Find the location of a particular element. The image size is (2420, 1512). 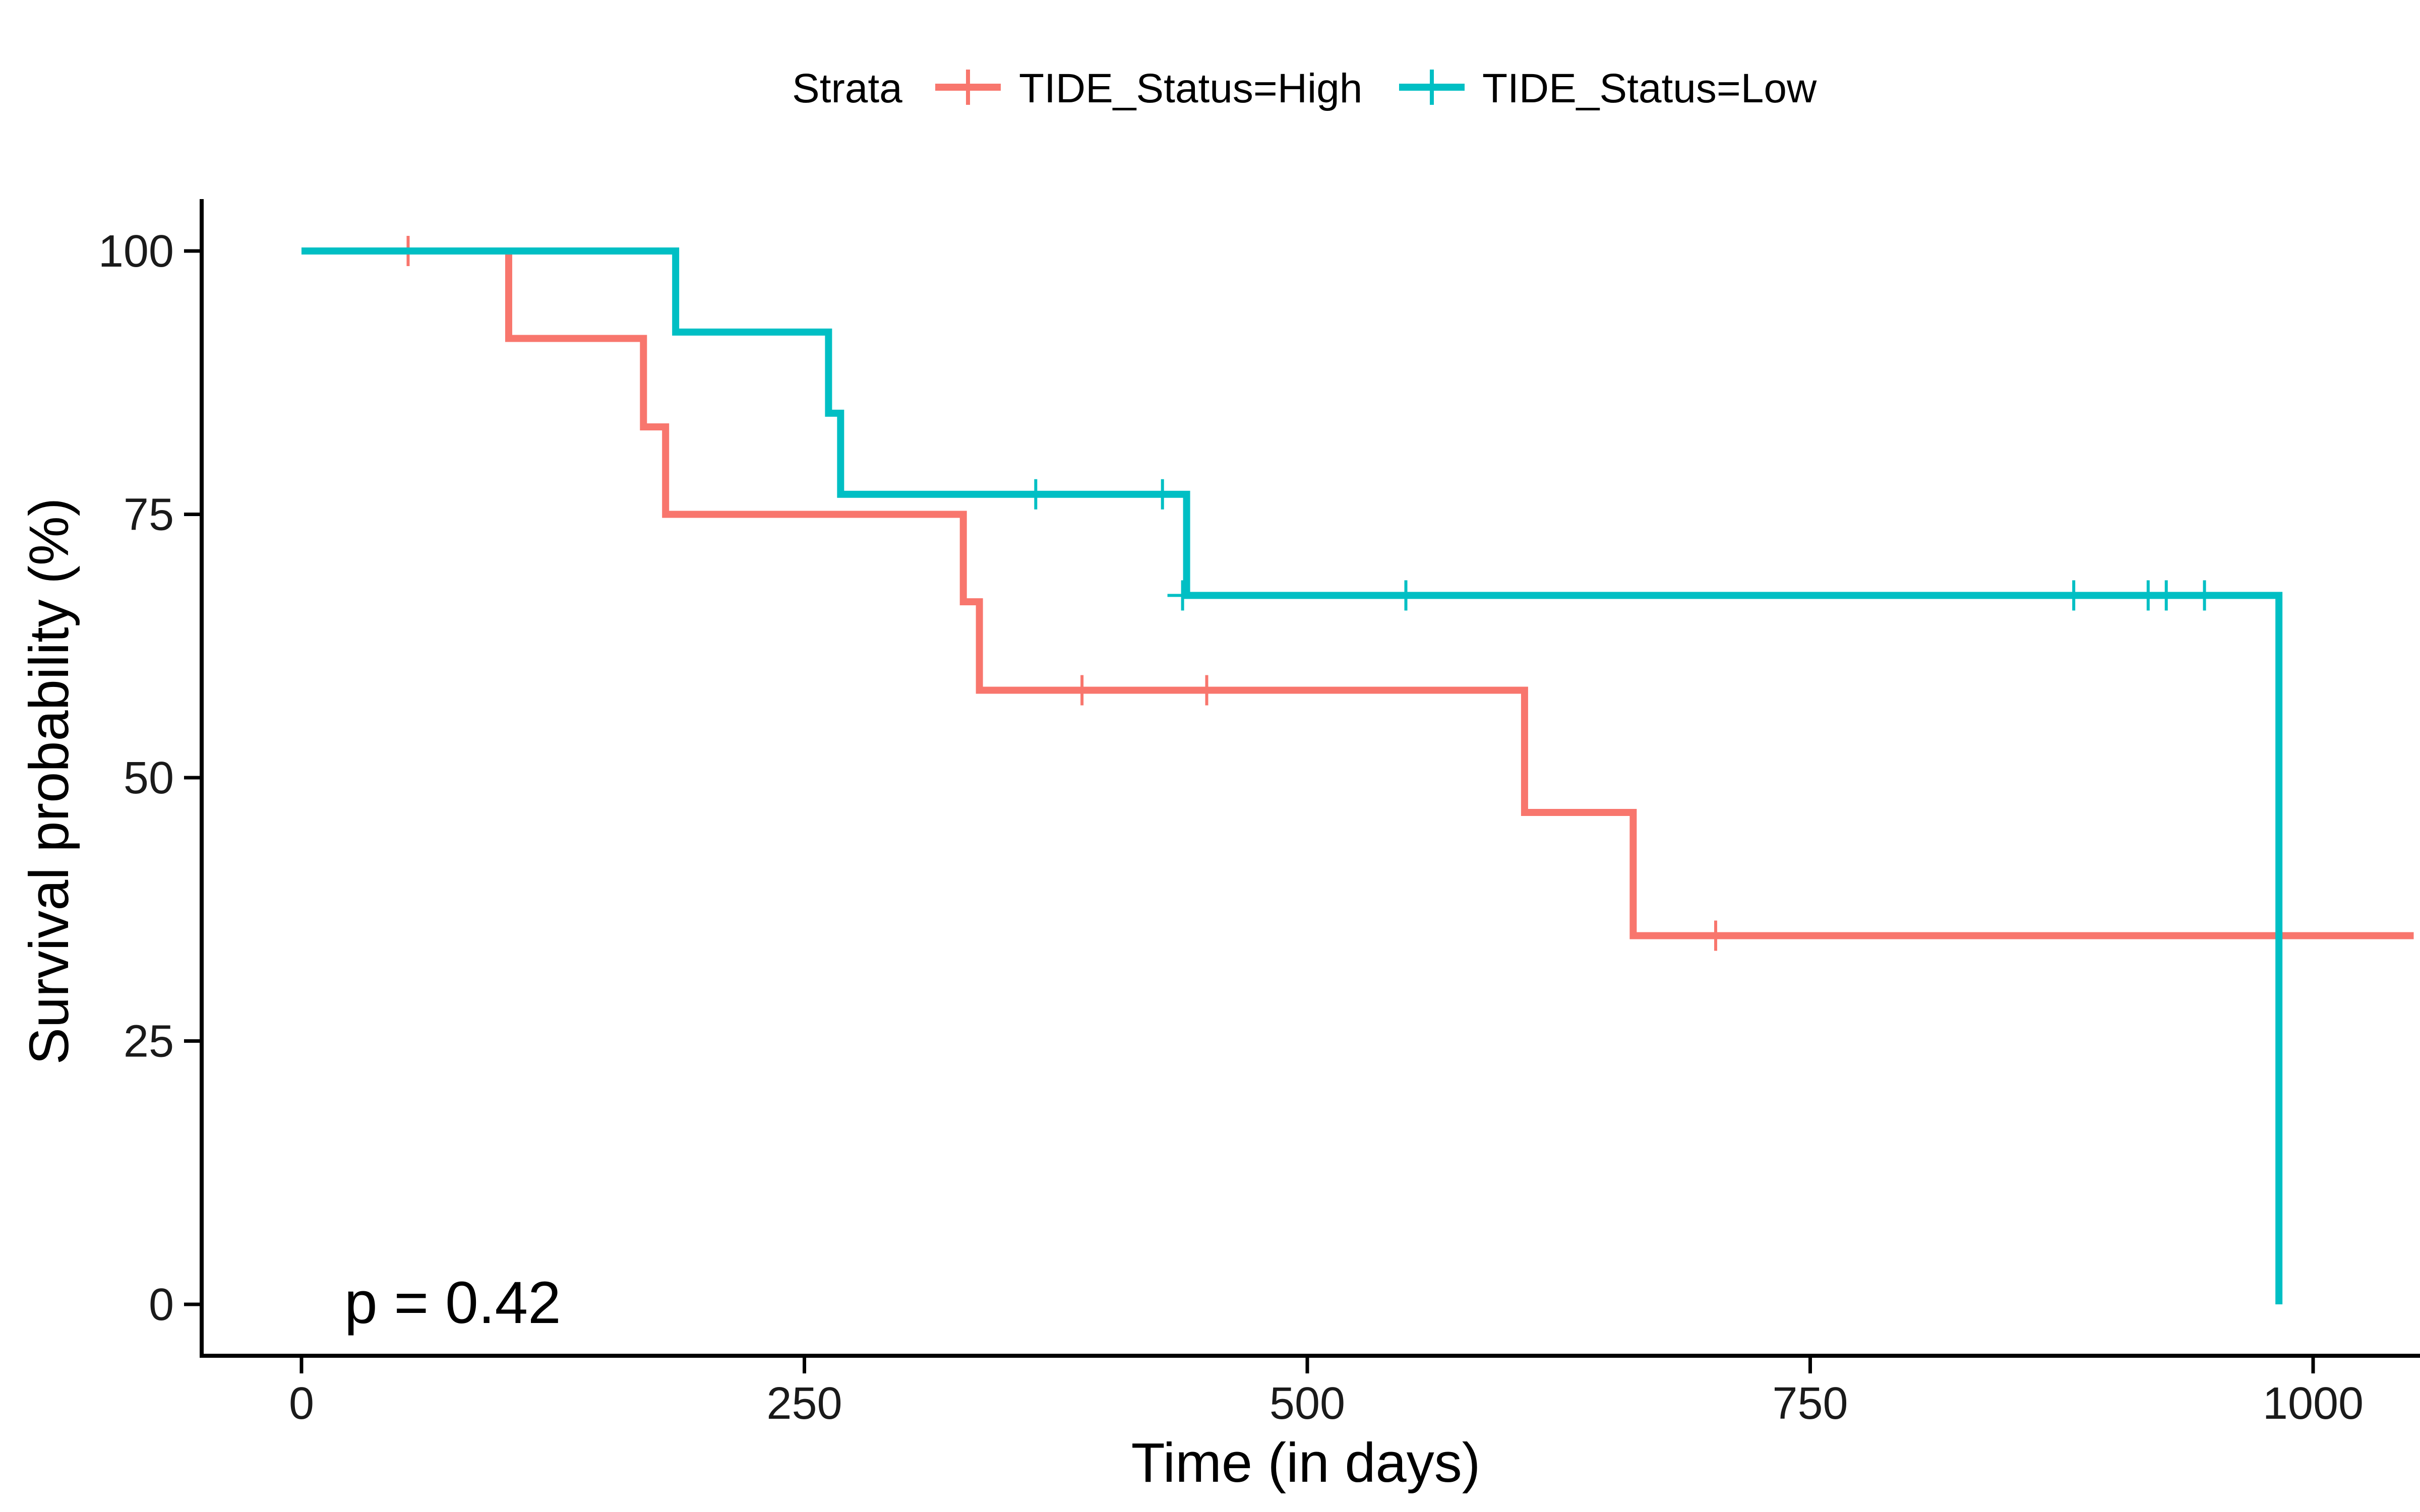

y-ticks: 0 25 50 75 100 is located at coordinates (150, 778).